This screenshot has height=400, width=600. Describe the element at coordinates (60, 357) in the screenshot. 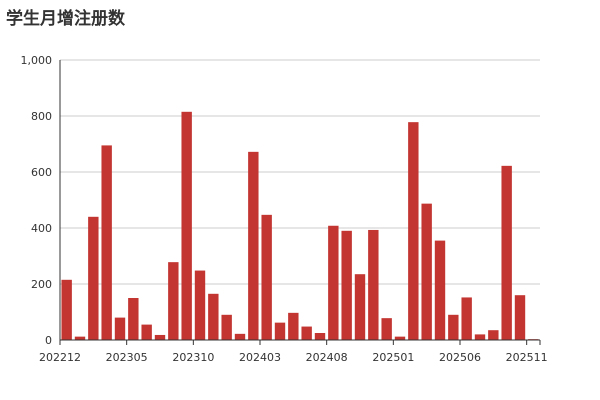

I see `x-tick-label: 202212` at that location.